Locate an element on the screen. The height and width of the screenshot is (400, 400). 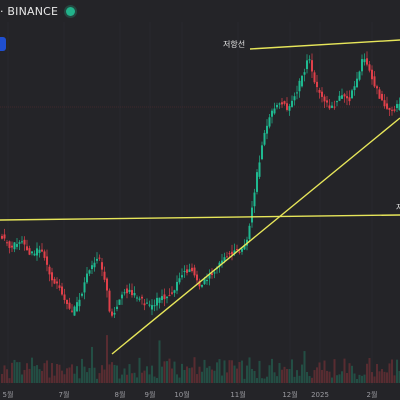
side-toolbar-icon is located at coordinates (3, 44).